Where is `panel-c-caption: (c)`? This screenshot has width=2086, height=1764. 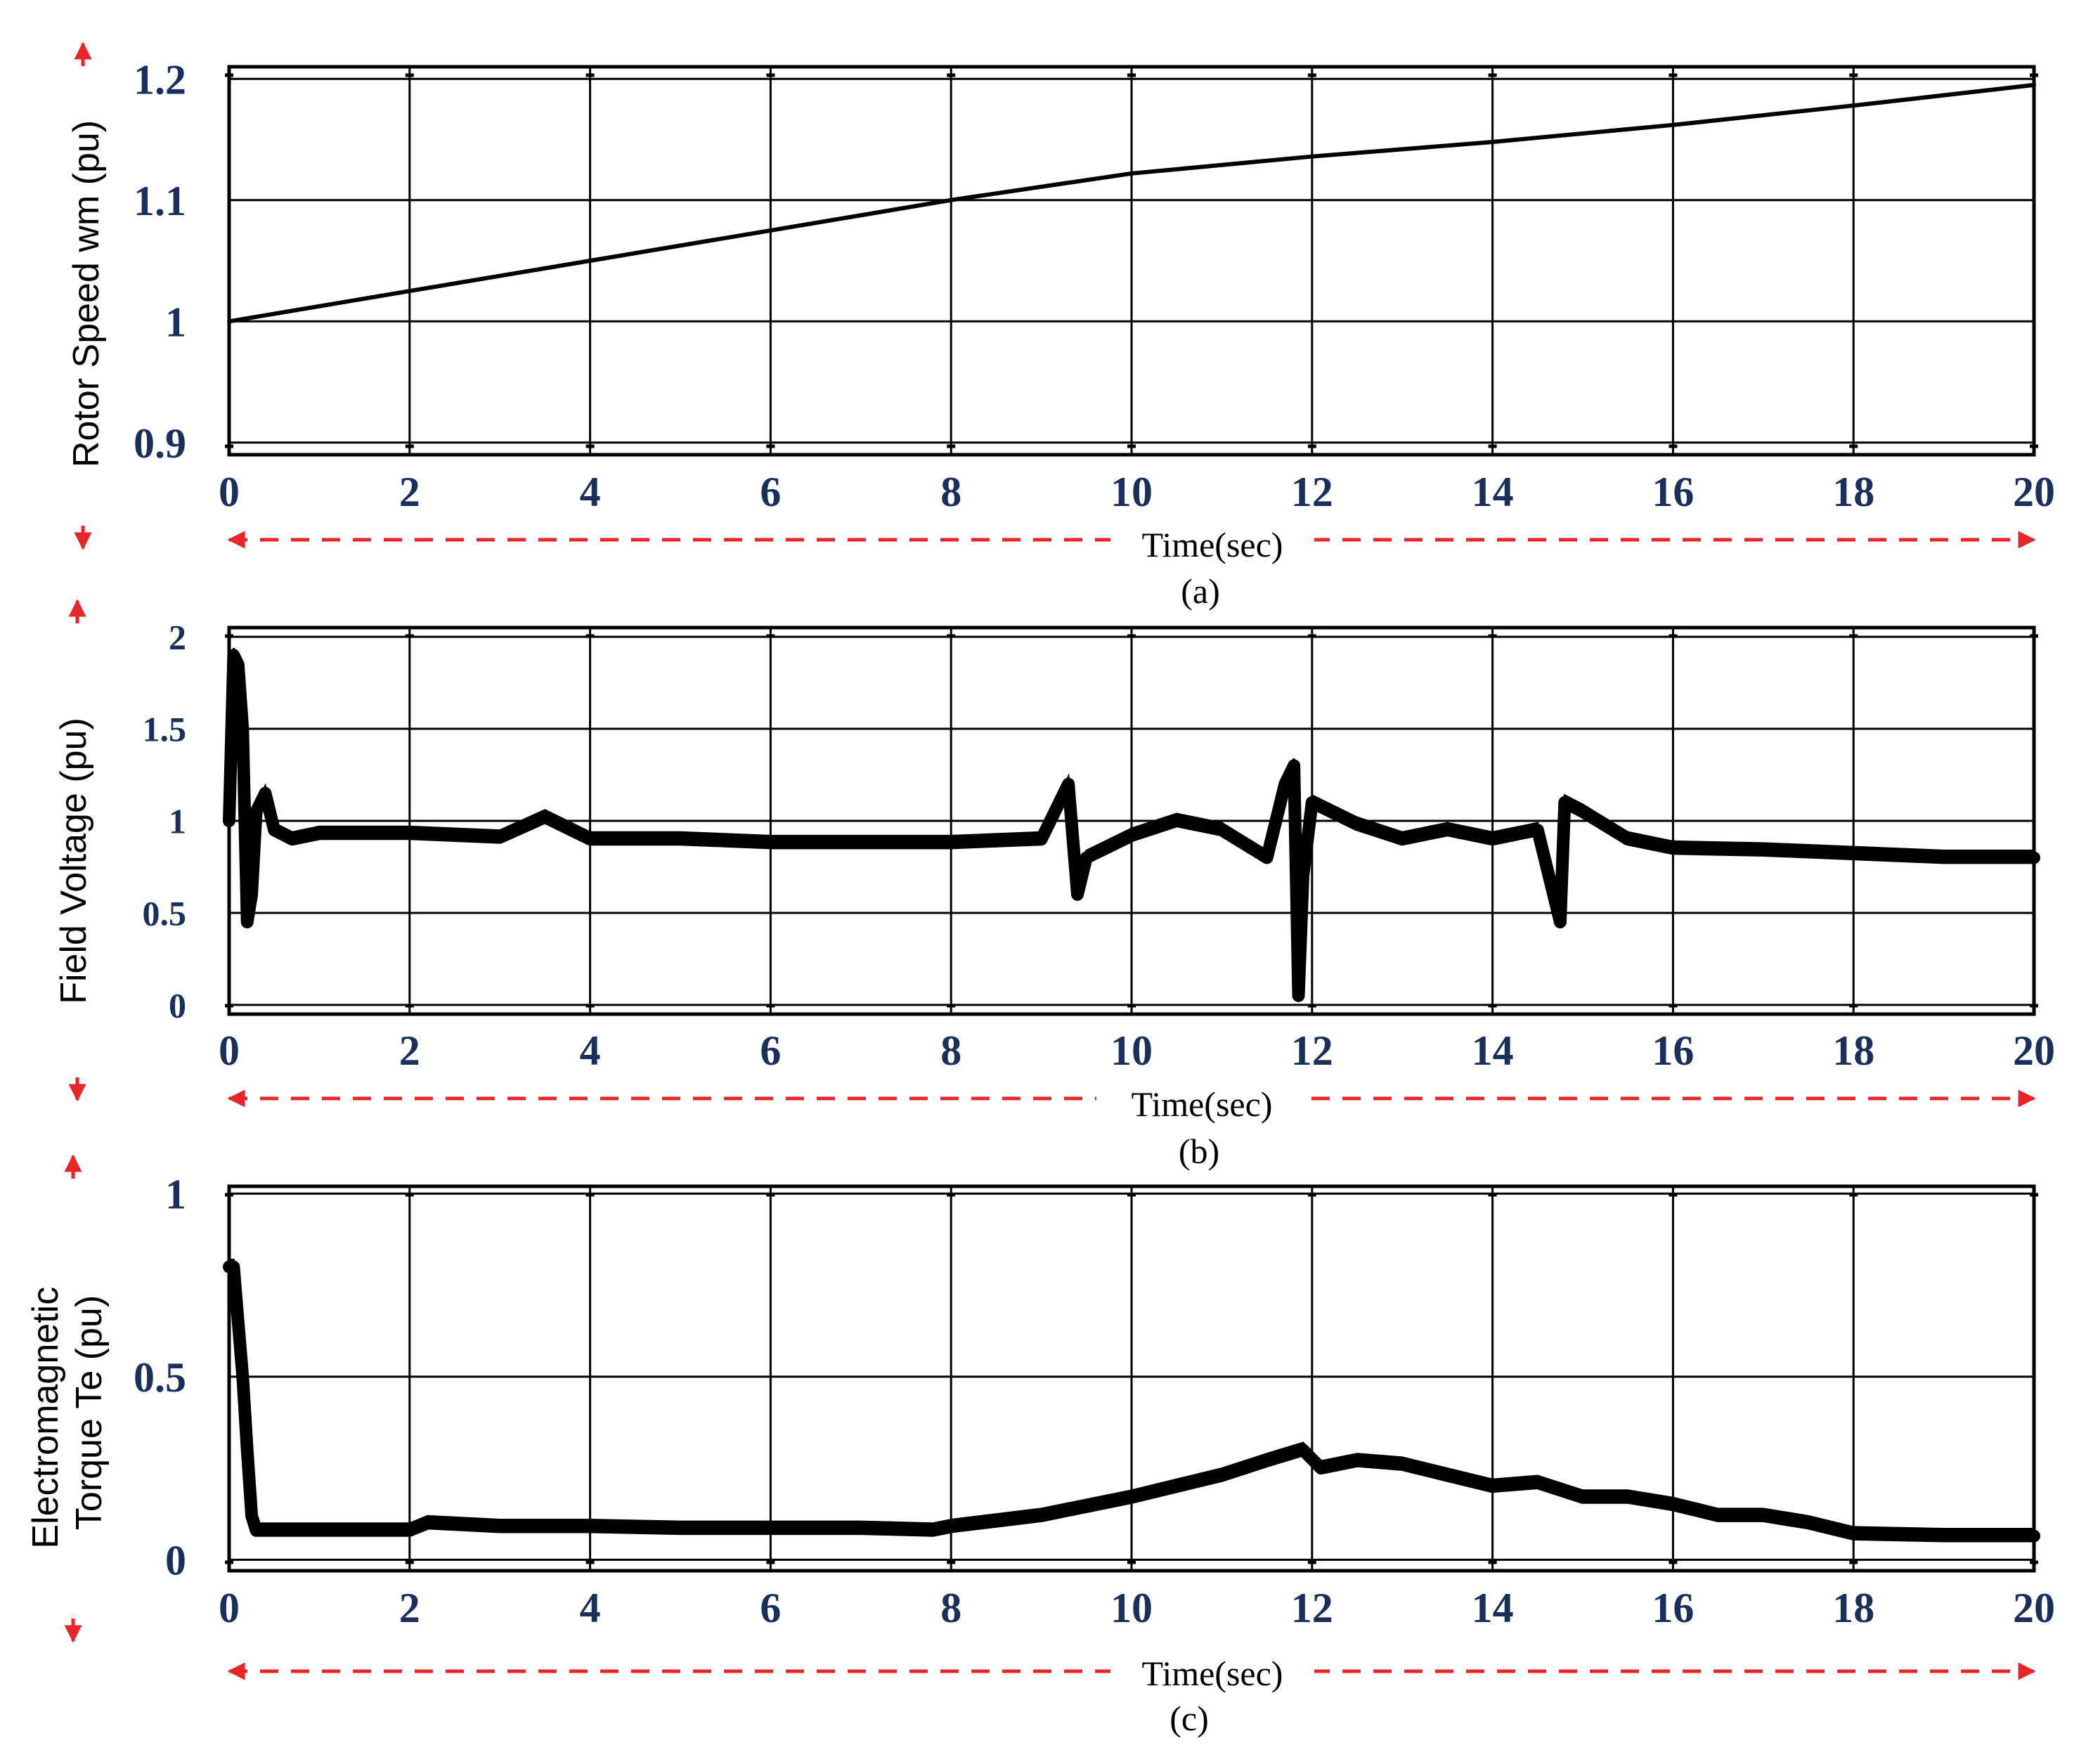 panel-c-caption: (c) is located at coordinates (1189, 1718).